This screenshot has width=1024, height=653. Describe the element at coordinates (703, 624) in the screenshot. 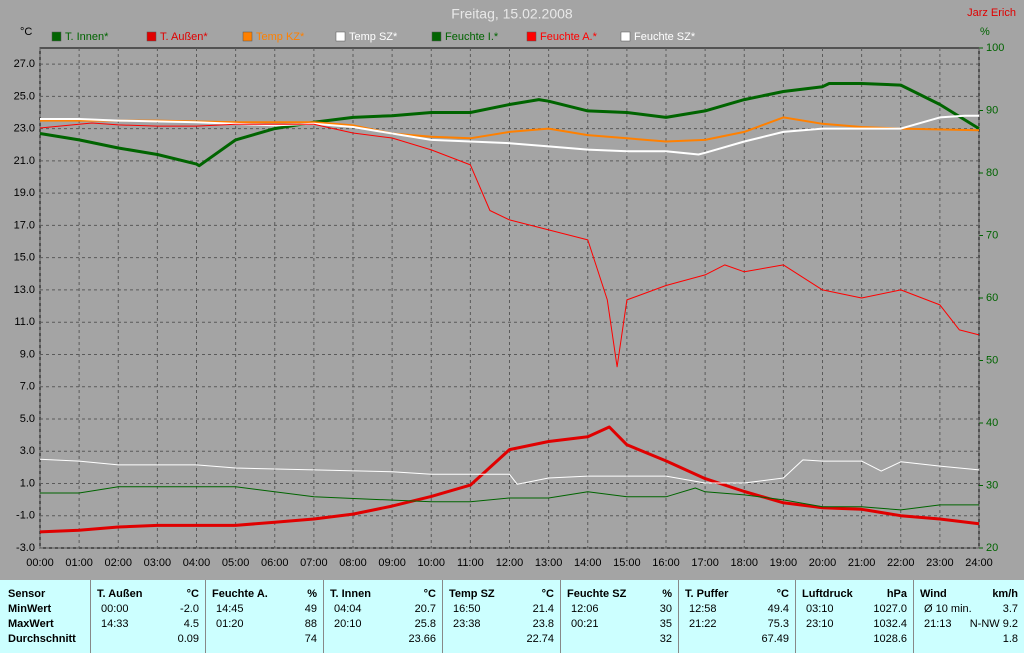

I see `max-time: 21:22` at that location.